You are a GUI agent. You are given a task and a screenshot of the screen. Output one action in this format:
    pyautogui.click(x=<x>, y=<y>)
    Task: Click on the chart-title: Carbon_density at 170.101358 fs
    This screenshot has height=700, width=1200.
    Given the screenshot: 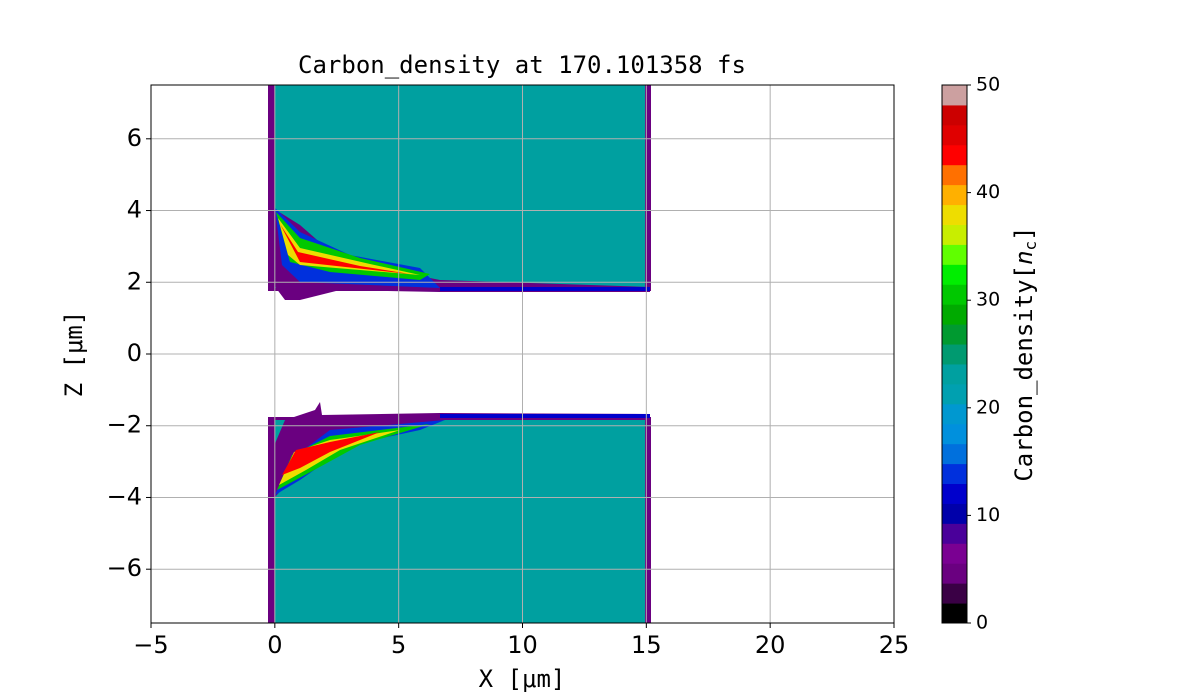 What is the action you would take?
    pyautogui.click(x=522, y=65)
    